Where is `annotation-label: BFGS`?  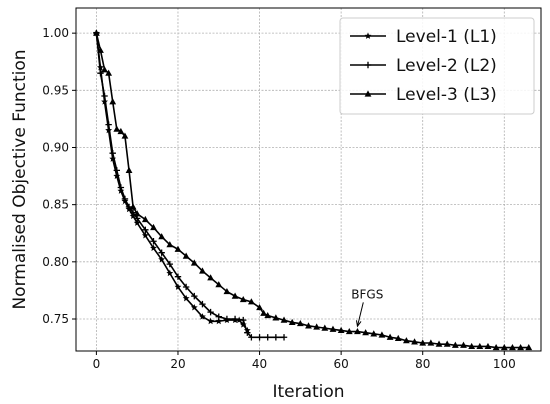
annotation-label: BFGS is located at coordinates (367, 294).